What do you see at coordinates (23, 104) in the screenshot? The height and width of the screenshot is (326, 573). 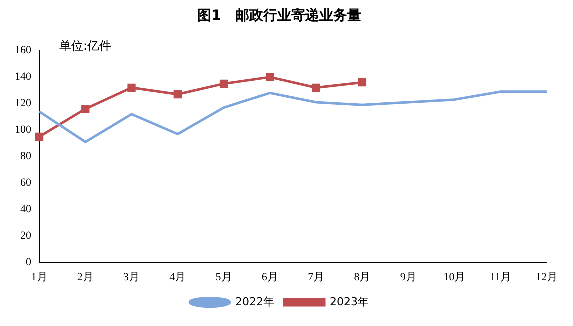 I see `y-tick-label: 120` at bounding box center [23, 104].